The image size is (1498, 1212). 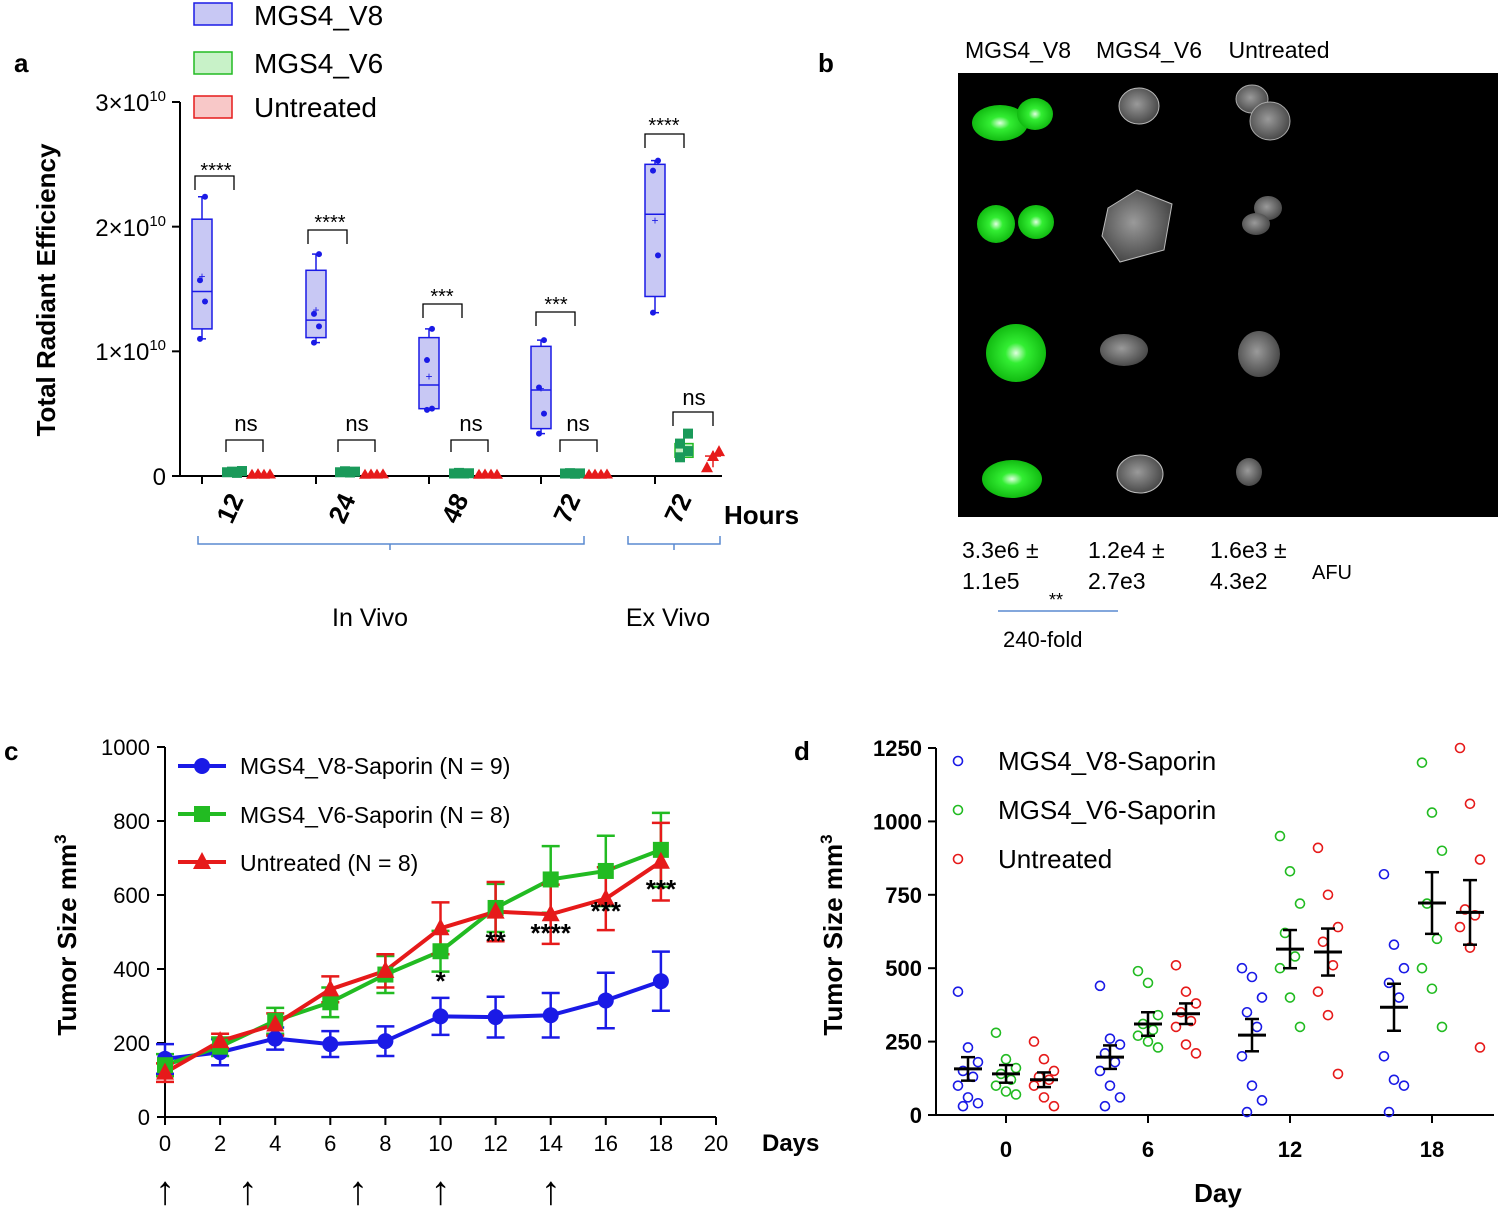 What do you see at coordinates (370, 618) in the screenshot?
I see `a-group-label-in-vivo: In Vivo` at bounding box center [370, 618].